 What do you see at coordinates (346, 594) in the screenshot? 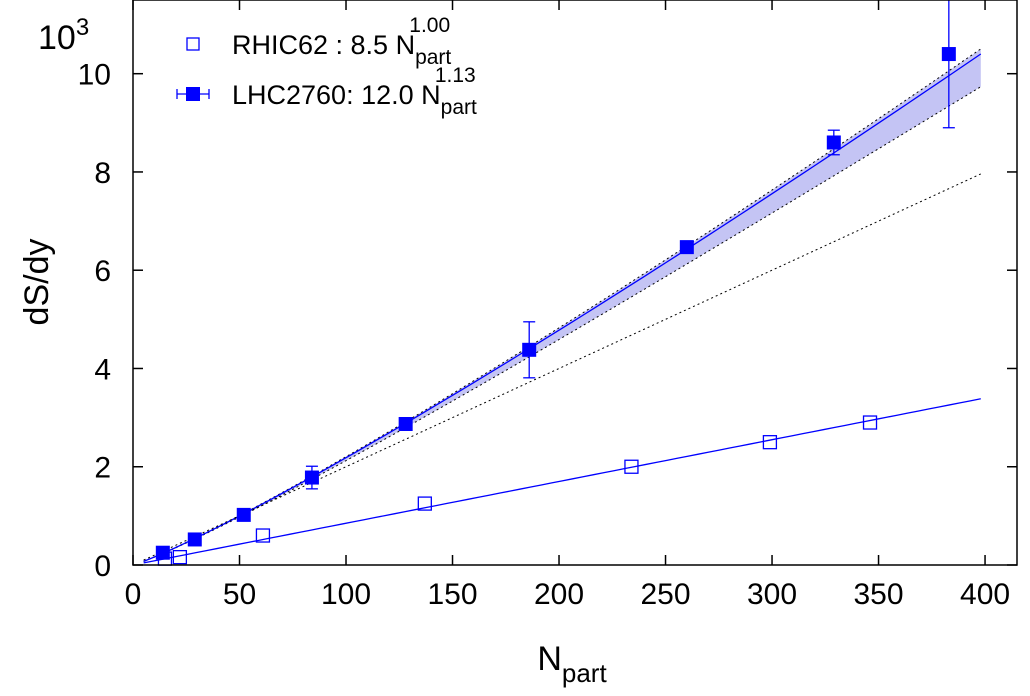
I see `x-tick-label: 100` at bounding box center [346, 594].